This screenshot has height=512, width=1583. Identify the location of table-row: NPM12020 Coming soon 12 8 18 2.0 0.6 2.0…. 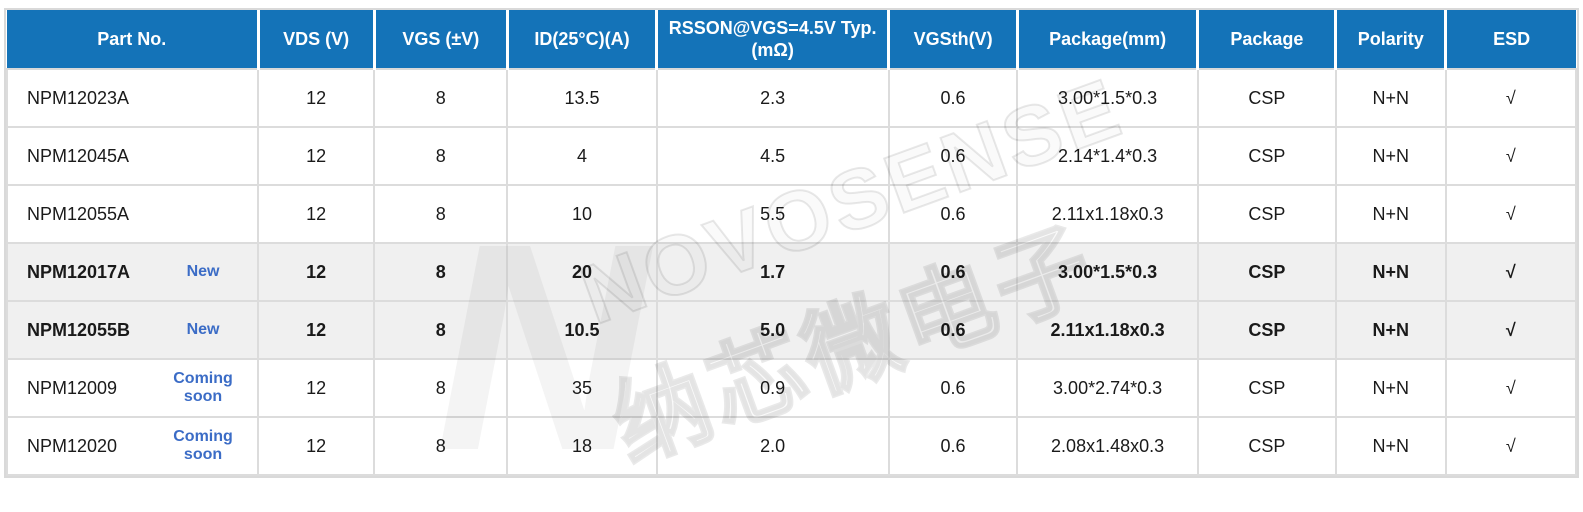
(791, 446).